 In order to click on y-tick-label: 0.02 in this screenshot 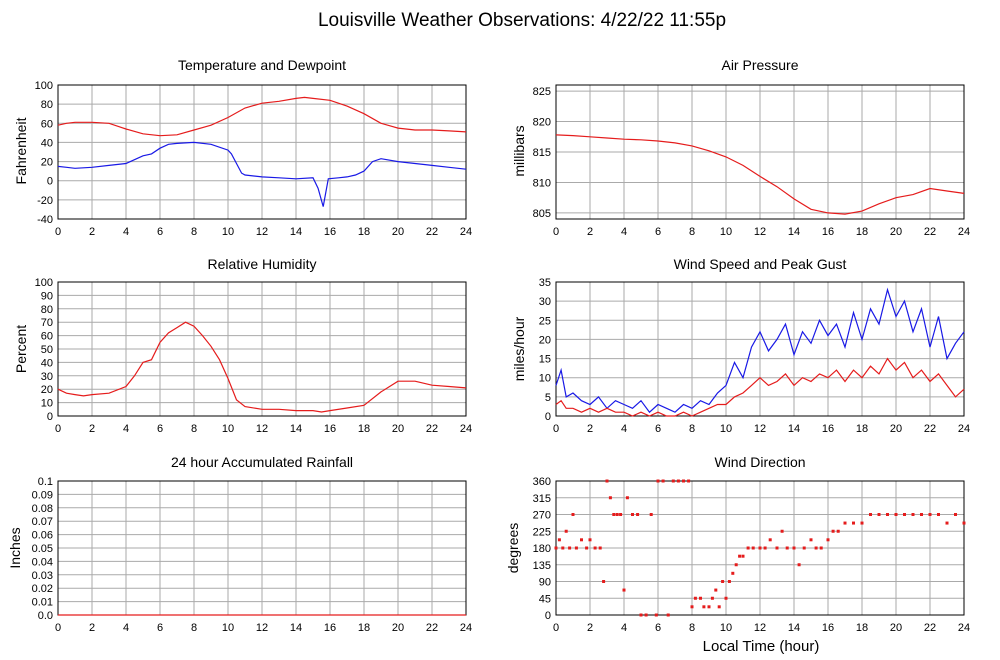, I will do `click(42, 589)`.